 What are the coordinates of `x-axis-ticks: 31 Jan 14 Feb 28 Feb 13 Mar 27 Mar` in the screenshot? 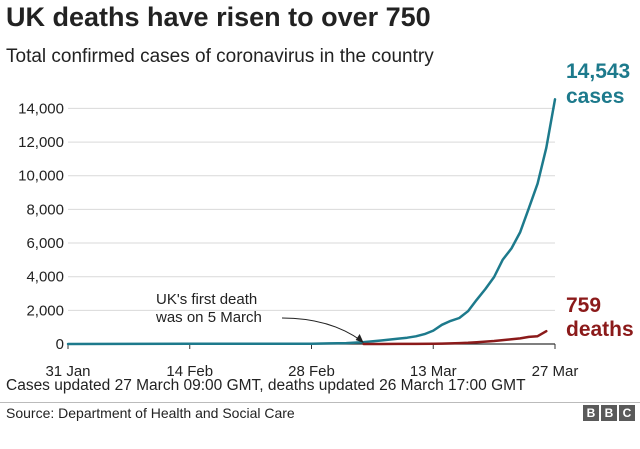 It's located at (311, 362).